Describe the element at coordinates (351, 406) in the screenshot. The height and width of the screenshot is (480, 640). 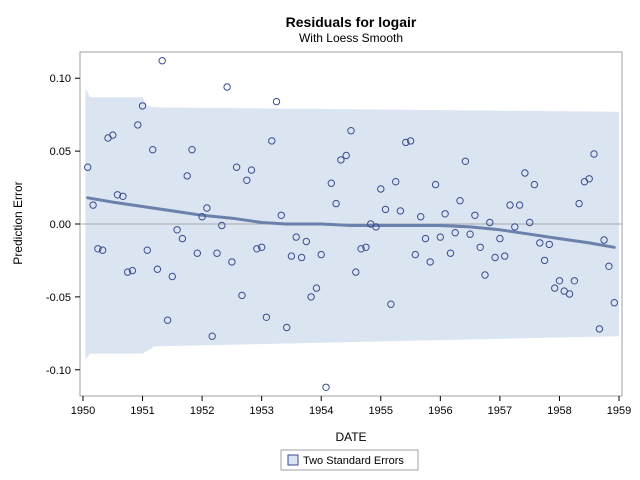
I see `x-axis: 1950 1951 1952 1953 1954 1955 1956 1957 1958 1959` at that location.